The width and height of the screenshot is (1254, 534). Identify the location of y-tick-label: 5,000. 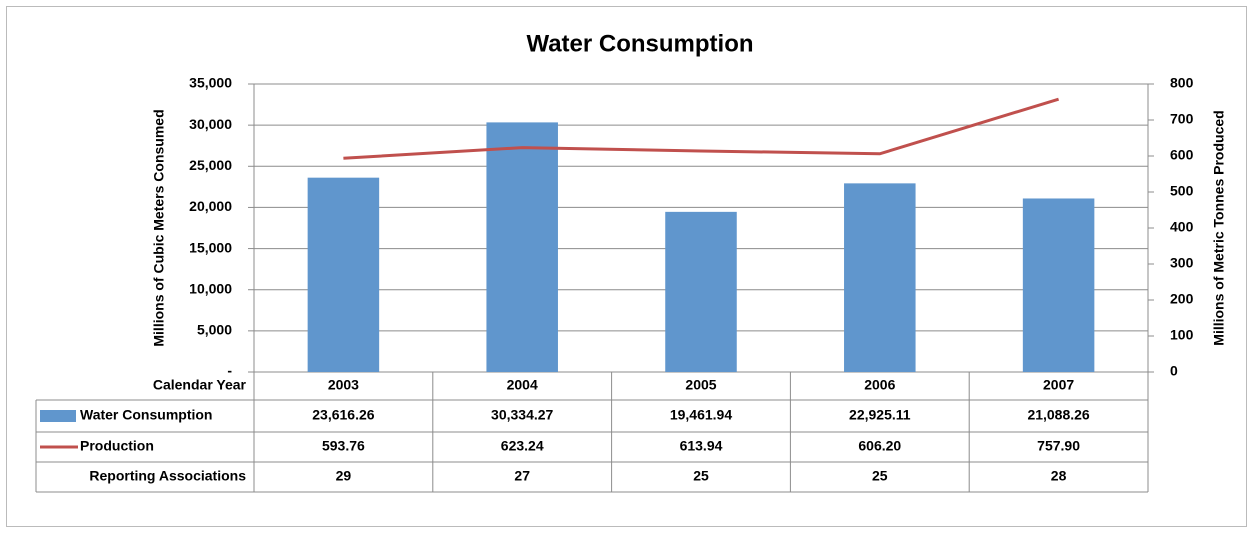
(214, 330).